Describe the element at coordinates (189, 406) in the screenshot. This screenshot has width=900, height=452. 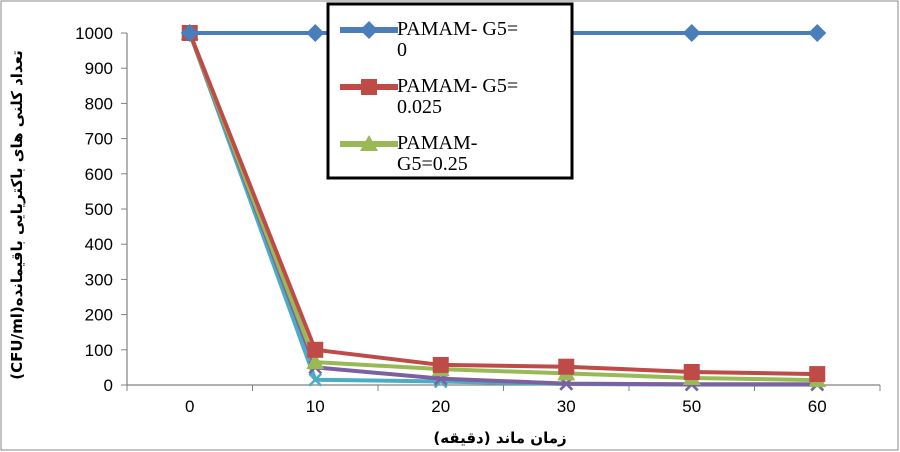
I see `x-tick-label: 0` at that location.